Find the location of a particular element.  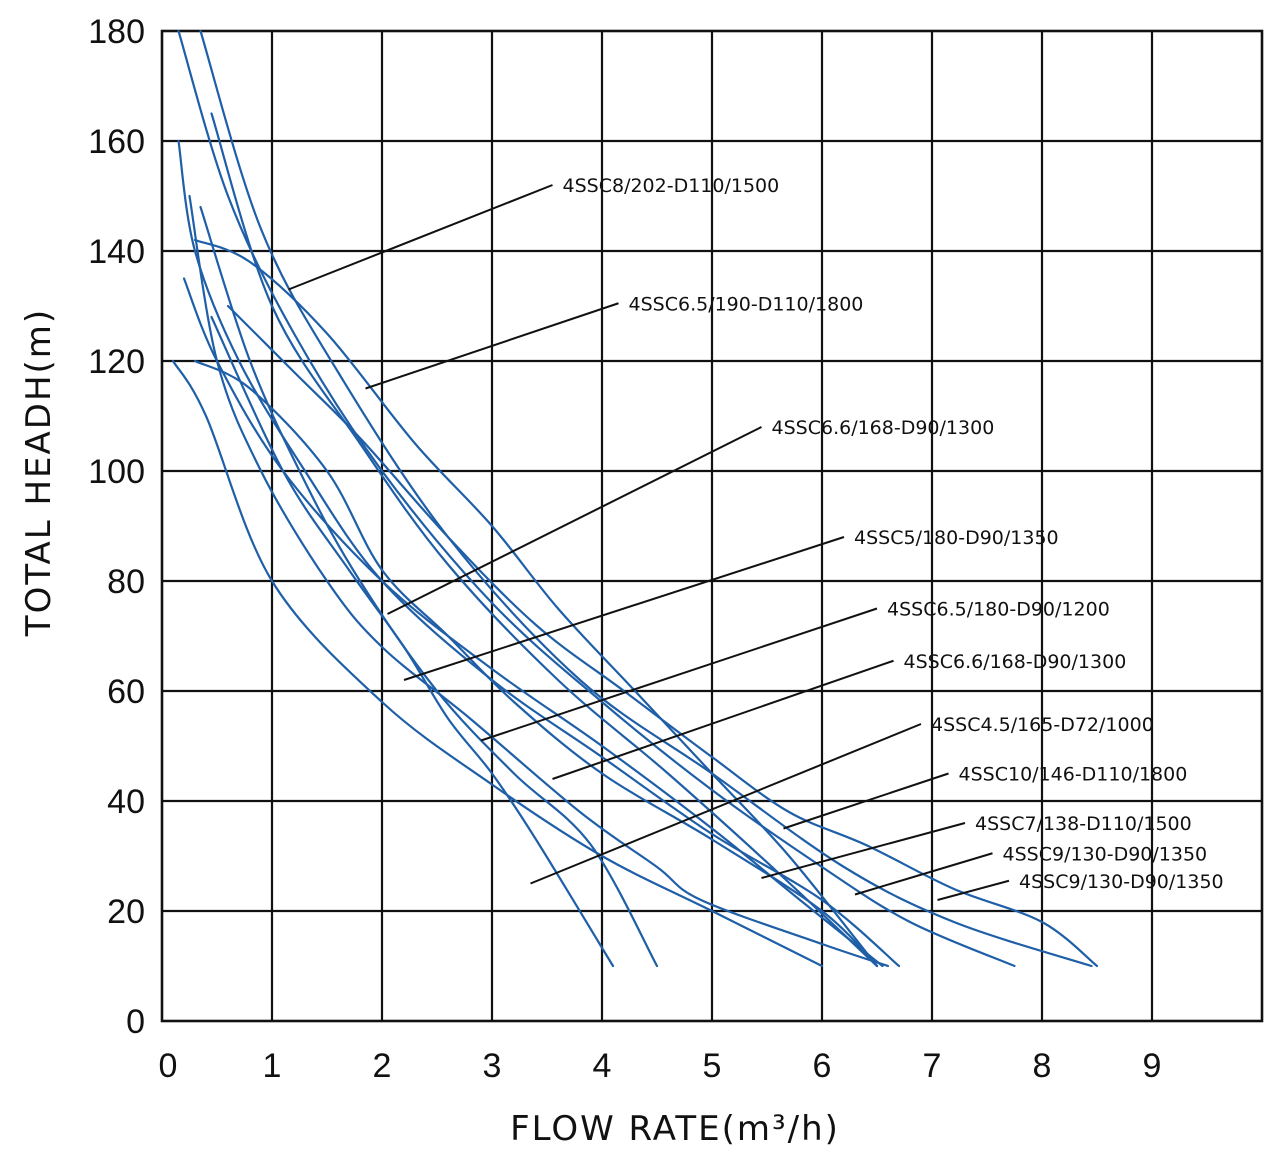

y-tick-label: 0 is located at coordinates (135, 1022).